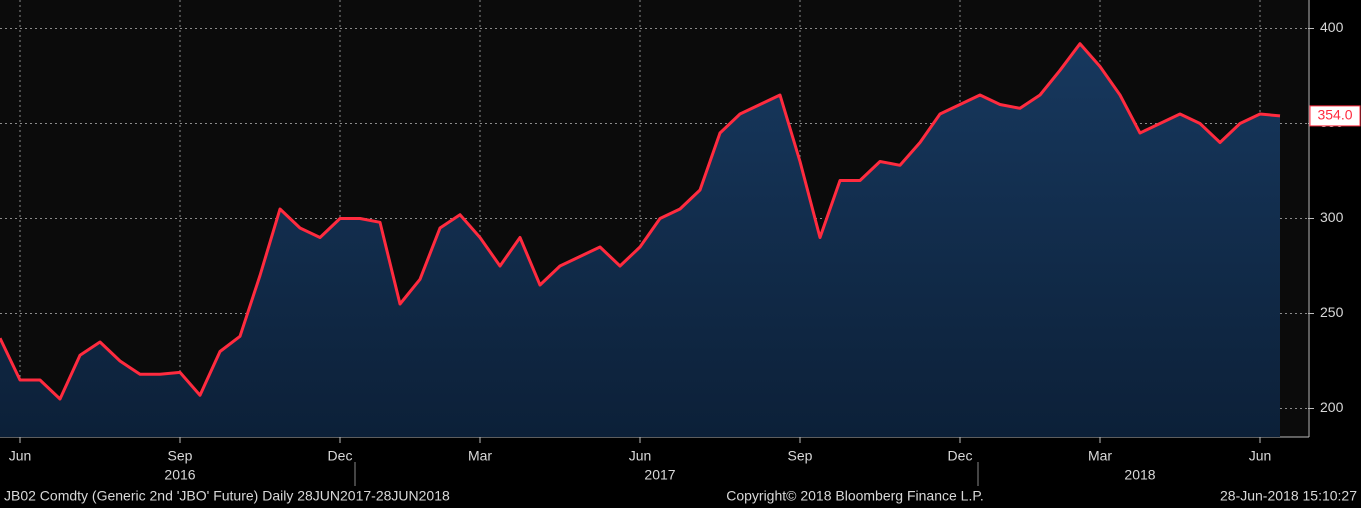  I want to click on year-label: 2016, so click(179, 475).